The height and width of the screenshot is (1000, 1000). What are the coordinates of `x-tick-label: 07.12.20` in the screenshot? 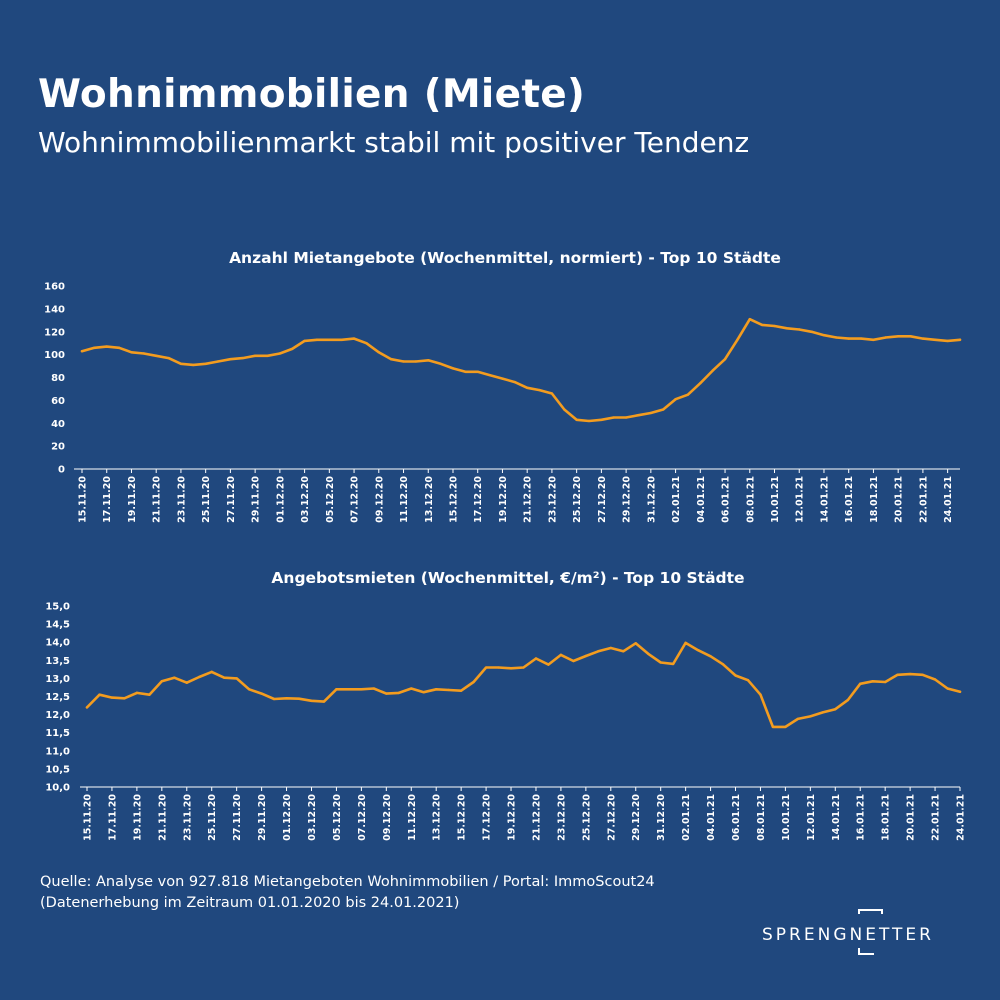 It's located at (355, 499).